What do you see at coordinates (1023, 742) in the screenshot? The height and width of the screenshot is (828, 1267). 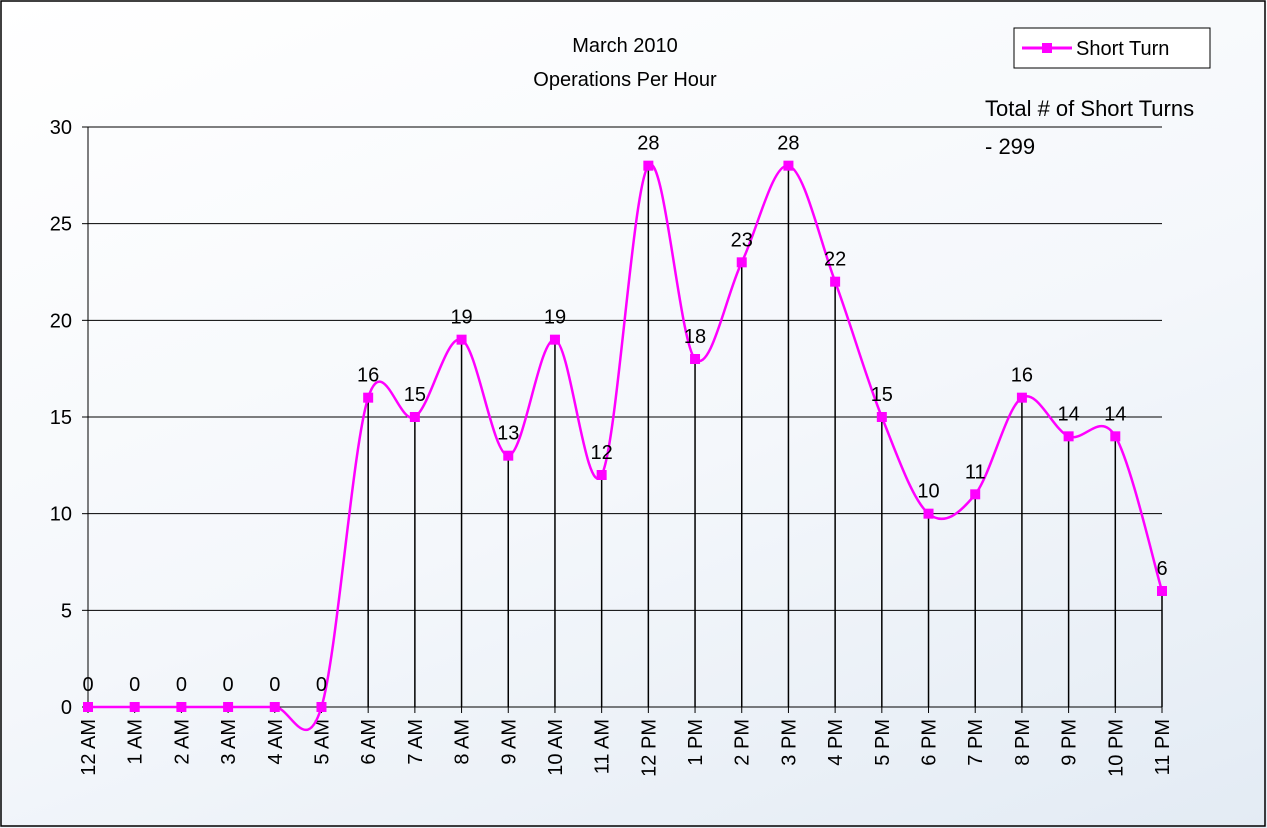 I see `x-tick-label: 8 PM` at bounding box center [1023, 742].